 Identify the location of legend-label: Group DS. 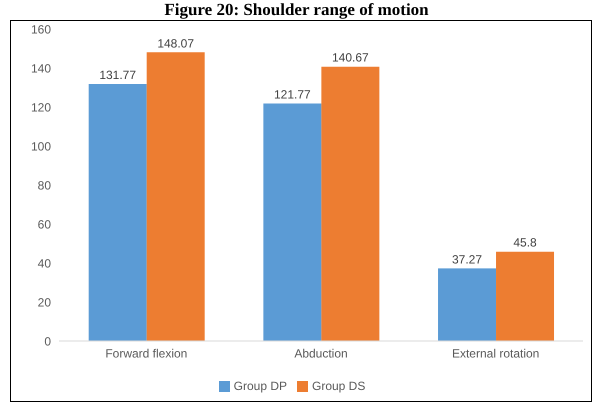
(339, 386).